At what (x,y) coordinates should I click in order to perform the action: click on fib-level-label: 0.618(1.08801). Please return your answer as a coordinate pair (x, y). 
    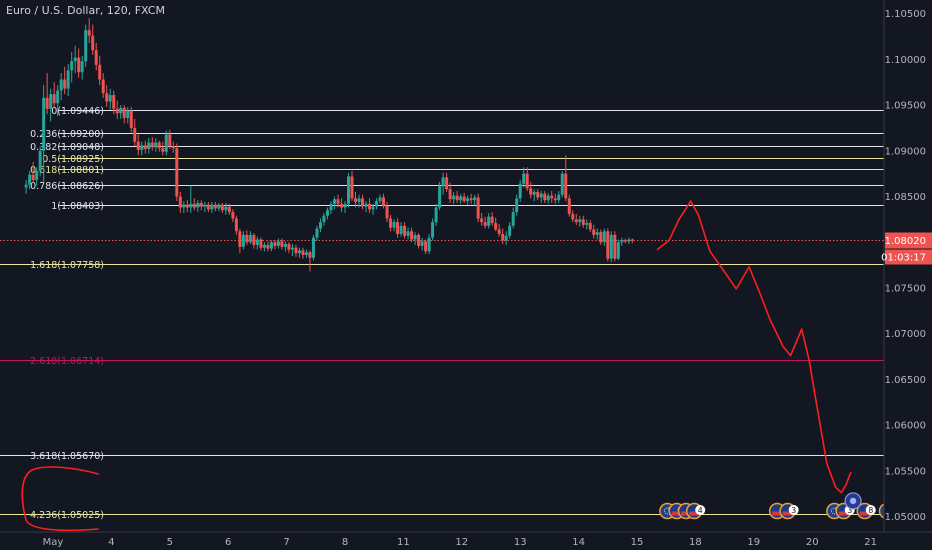
    Looking at the image, I should click on (67, 170).